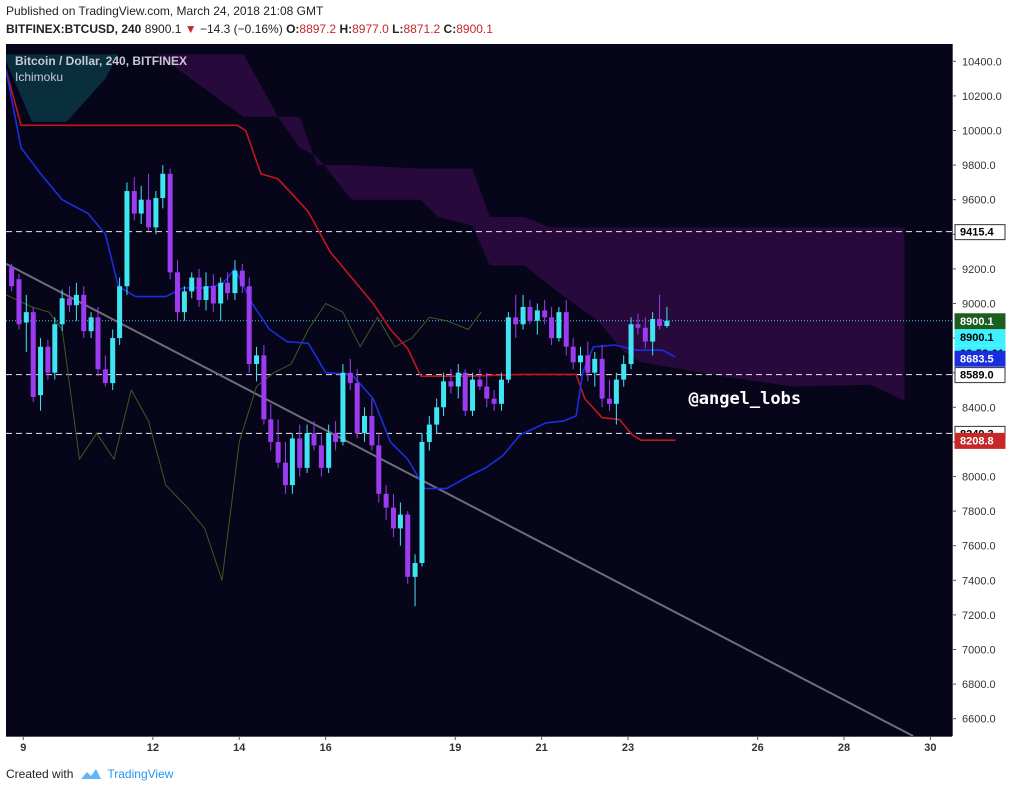 Image resolution: width=1014 pixels, height=793 pixels. I want to click on price-change: −14.3 (−0.16%), so click(241, 29).